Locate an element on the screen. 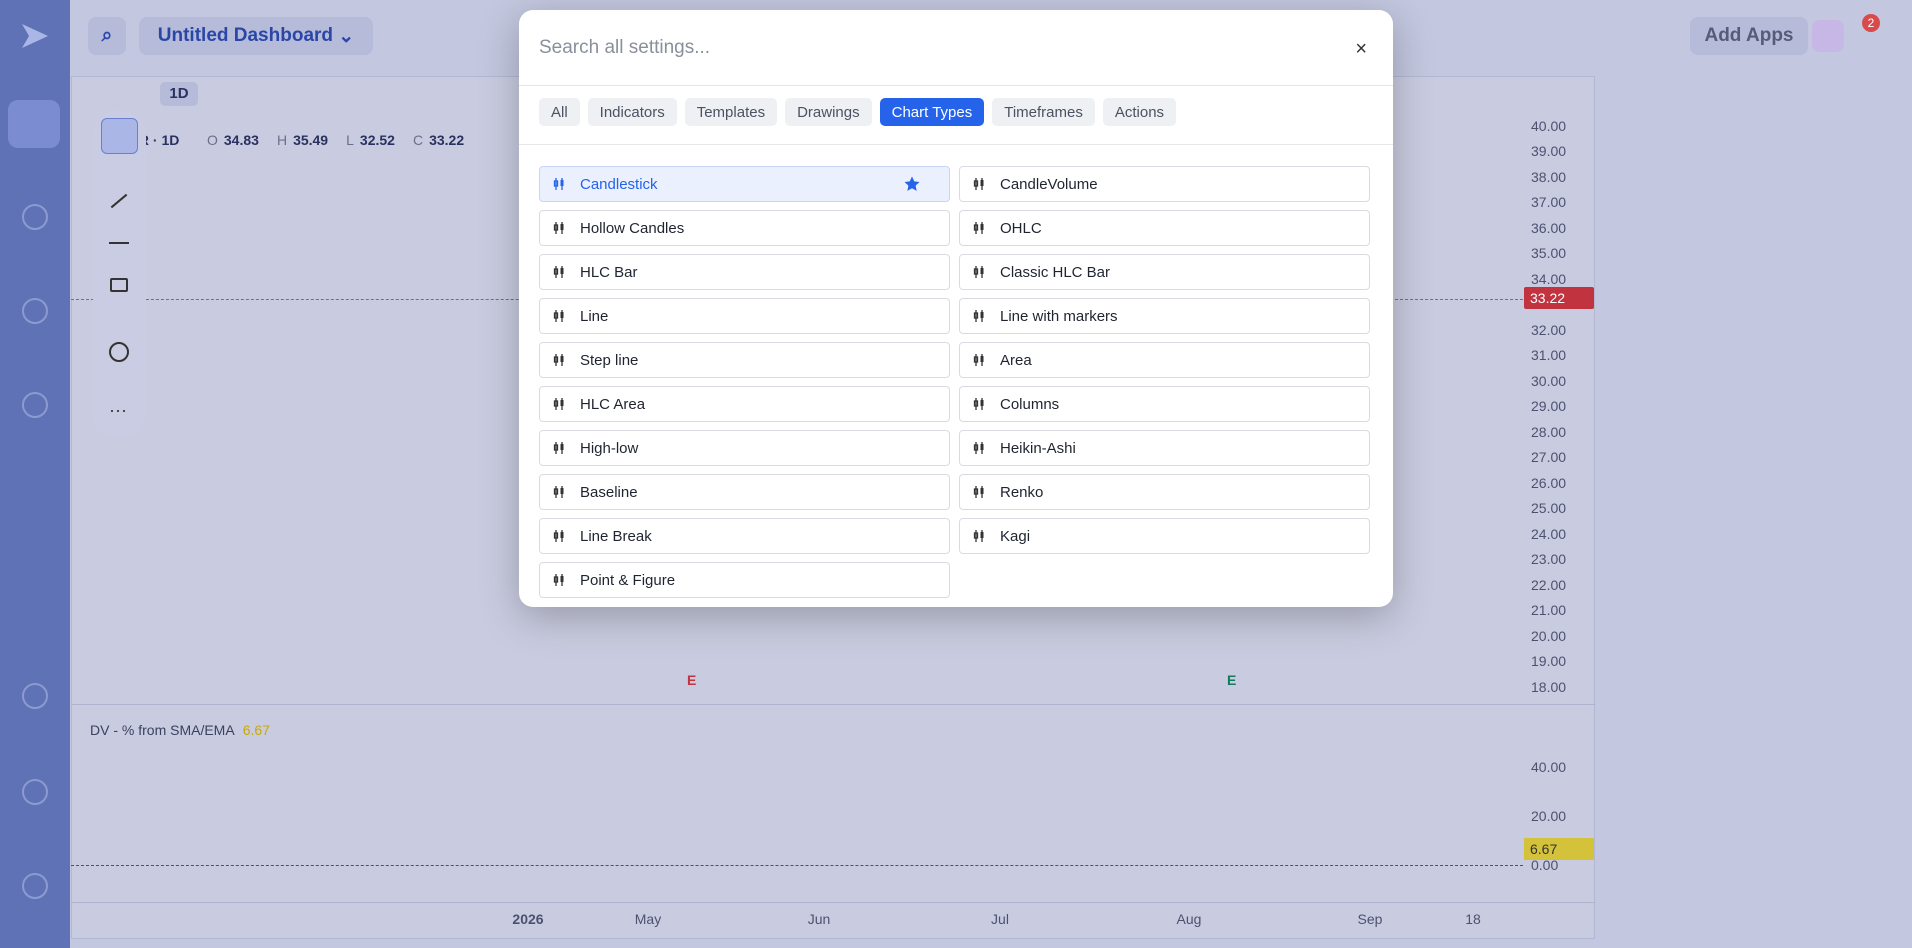  chart-type-label: HLC Area is located at coordinates (613, 404).